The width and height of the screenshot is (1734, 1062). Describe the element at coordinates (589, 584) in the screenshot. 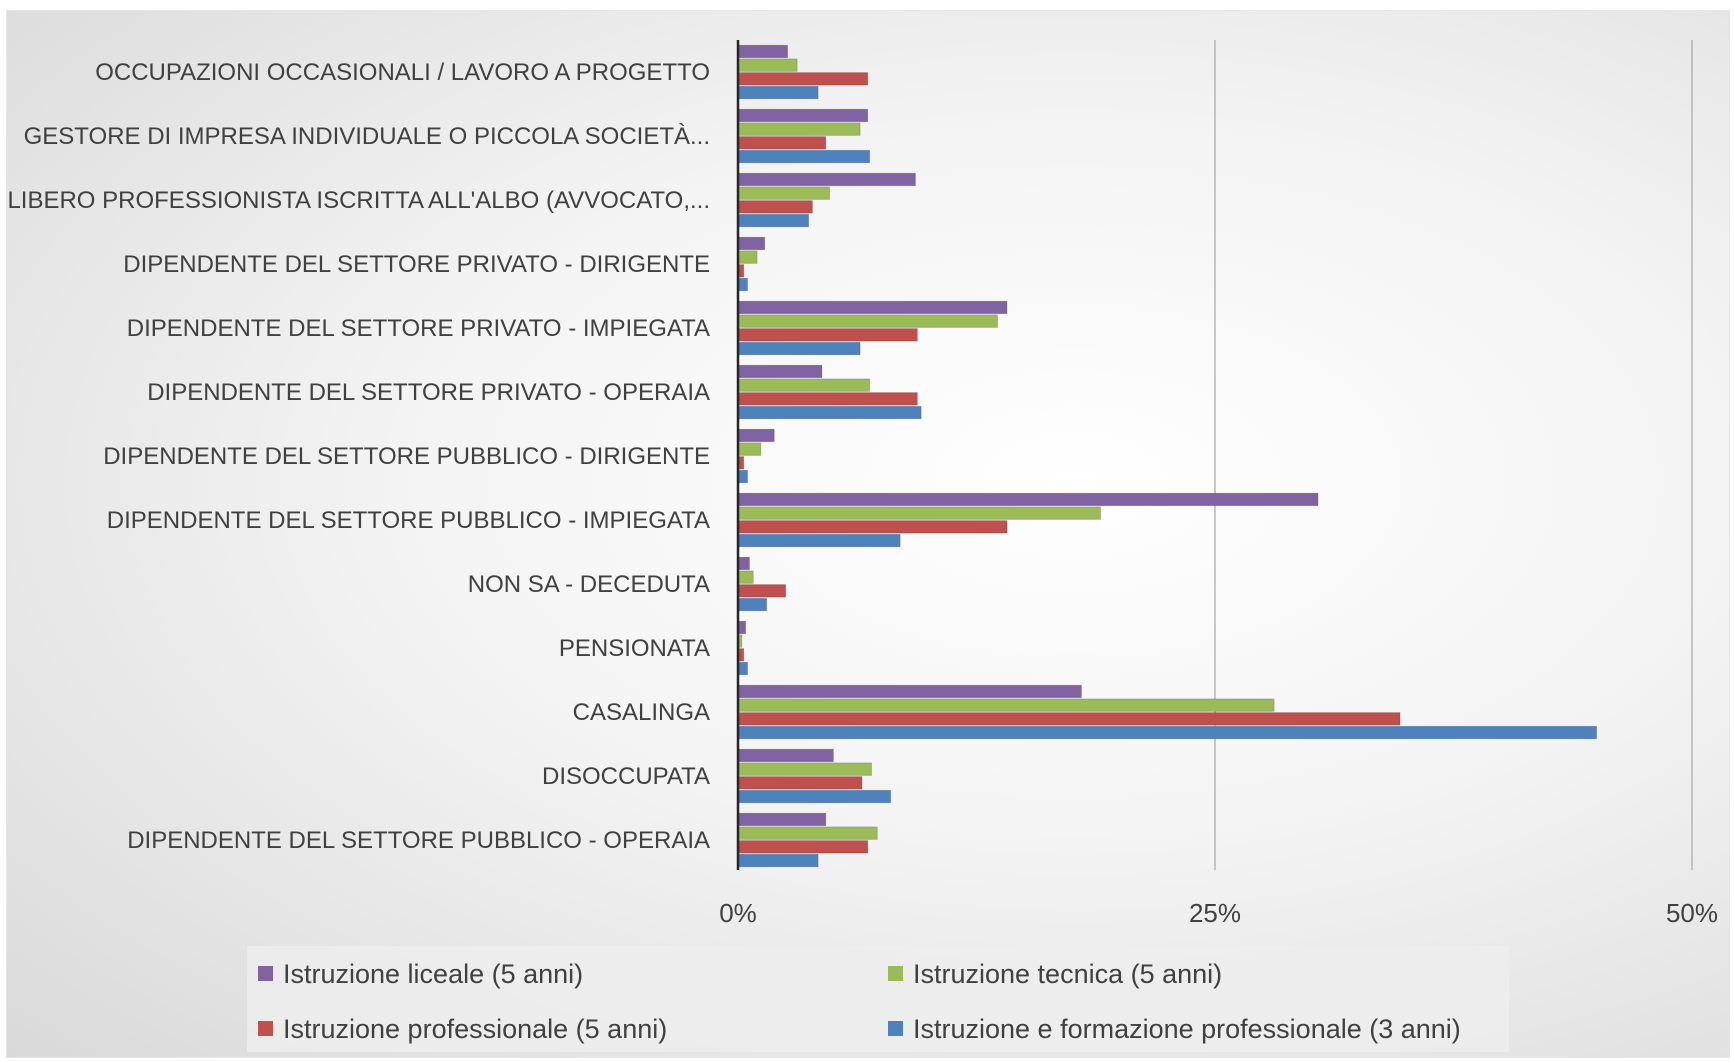

I see `category-label: NON SA - DECEDUTA` at that location.